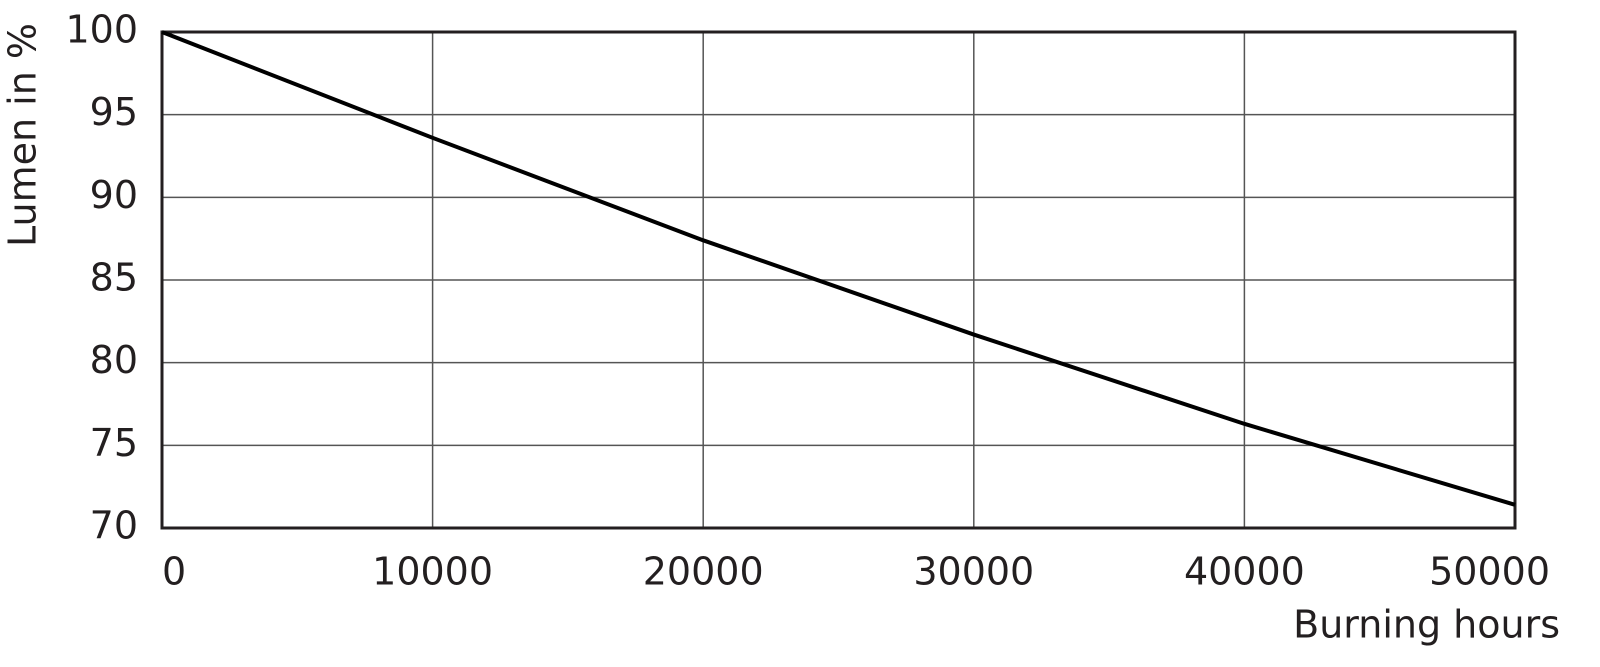 This screenshot has width=1600, height=667. I want to click on x-tick-label: 50000, so click(1489, 572).